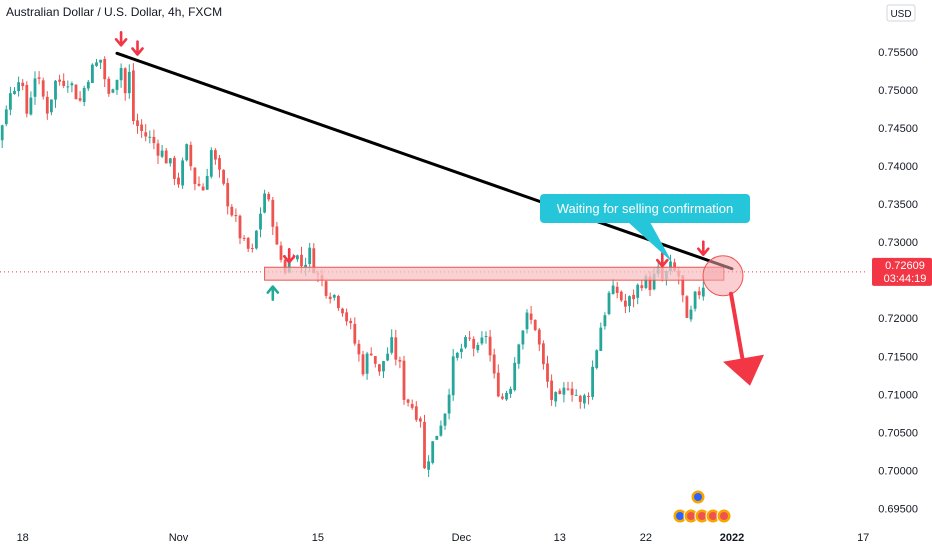 The image size is (932, 550). I want to click on x-tick-label: 2022, so click(732, 538).